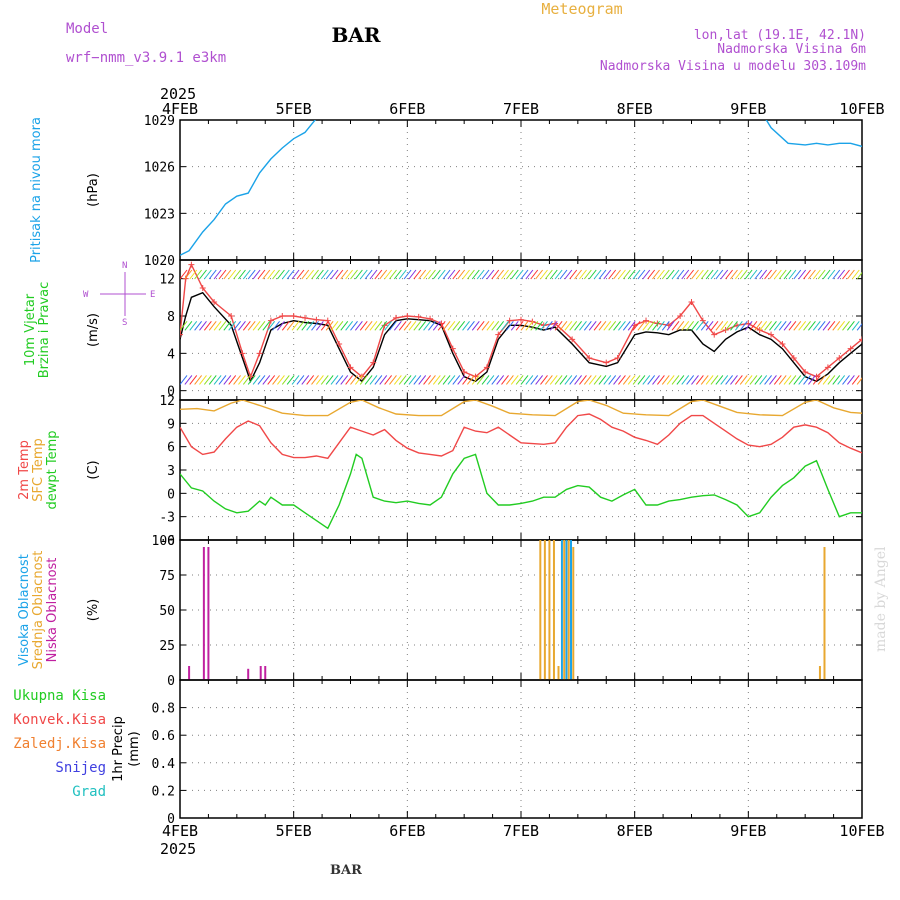 Image resolution: width=900 pixels, height=900 pixels. Describe the element at coordinates (167, 280) in the screenshot. I see `y-tick-label: 12` at that location.